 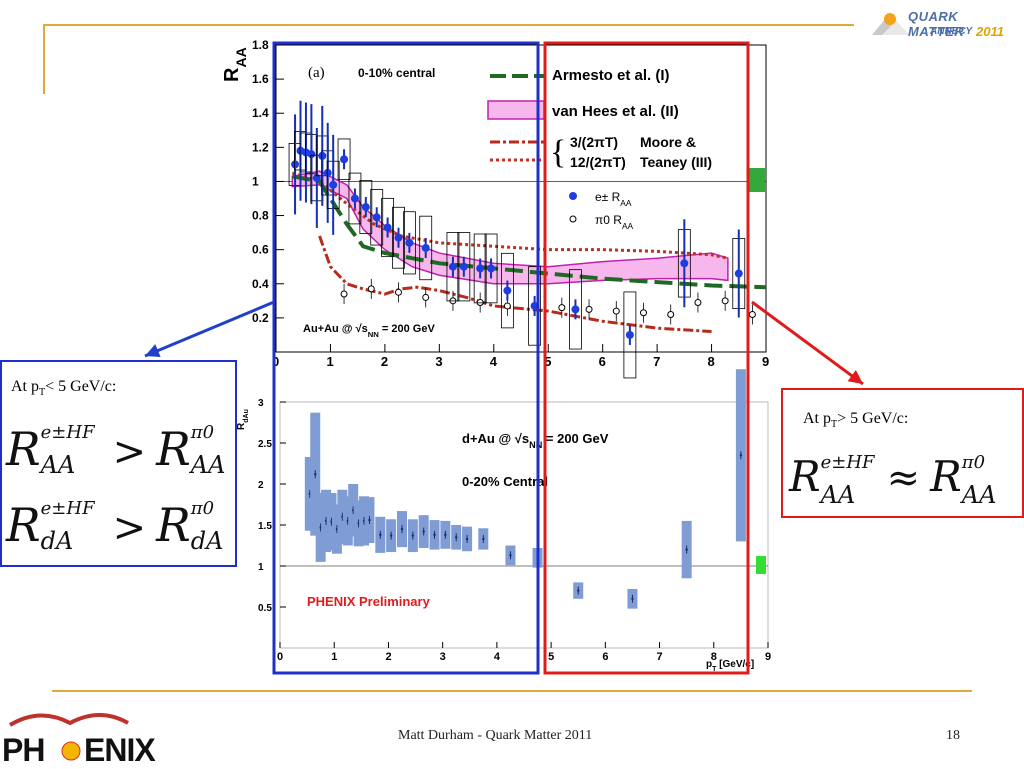 I want to click on red-arrow, so click(x=807, y=343).